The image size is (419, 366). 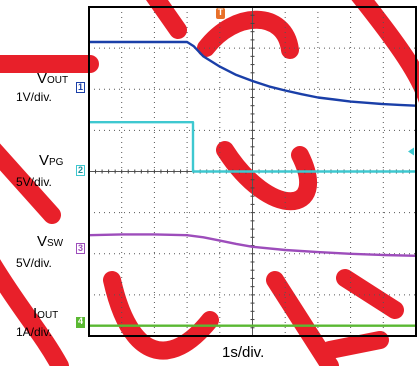 What do you see at coordinates (253, 73) in the screenshot?
I see `trace-ch1` at bounding box center [253, 73].